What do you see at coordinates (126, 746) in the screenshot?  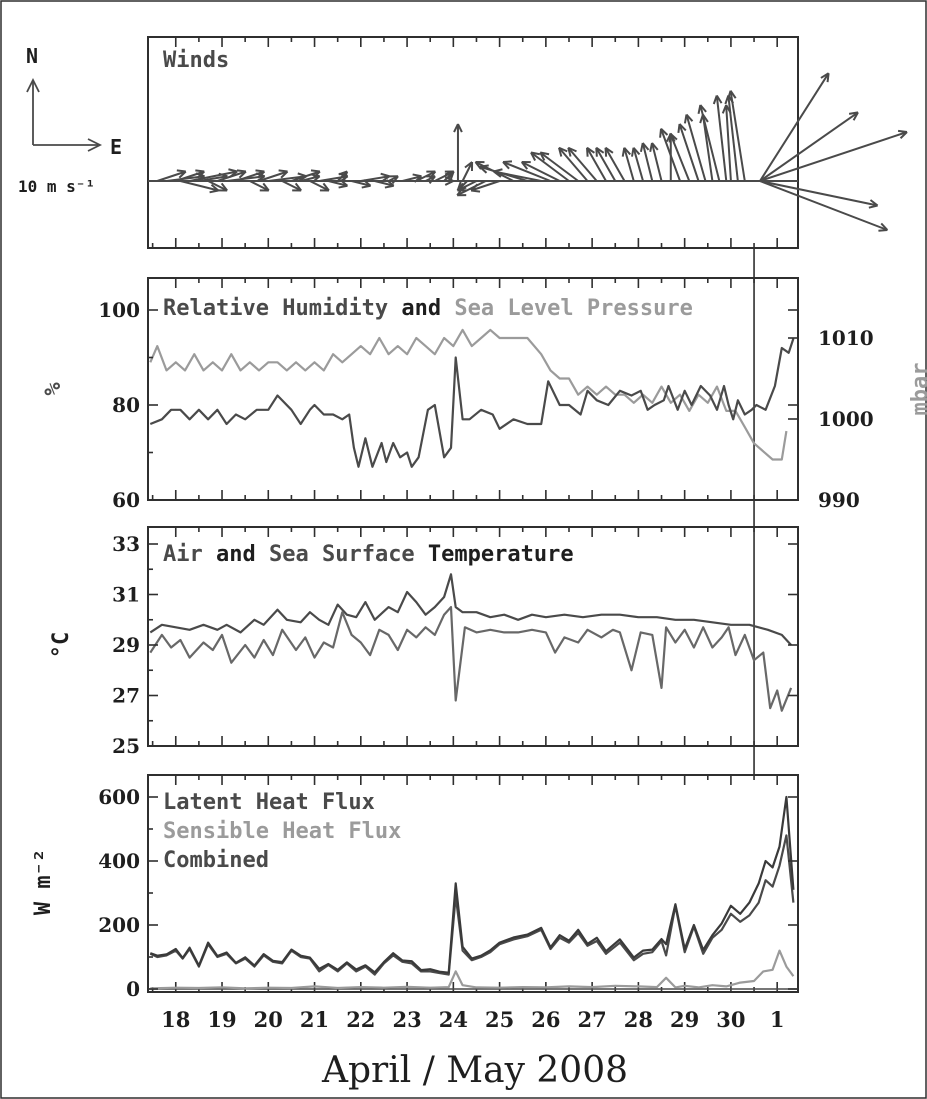 I see `y-tick-label: 25` at bounding box center [126, 746].